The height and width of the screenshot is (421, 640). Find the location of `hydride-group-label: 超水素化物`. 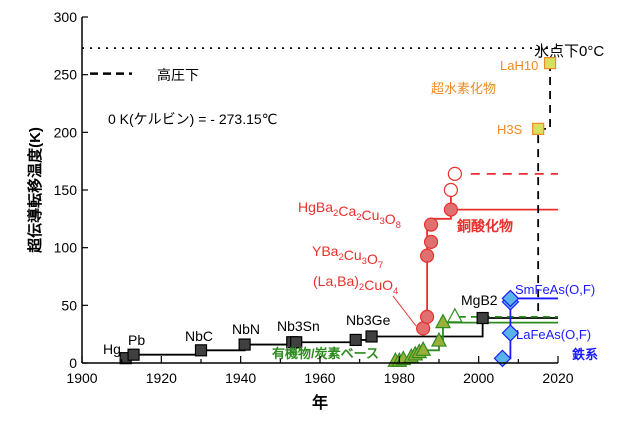

hydride-group-label: 超水素化物 is located at coordinates (463, 88).